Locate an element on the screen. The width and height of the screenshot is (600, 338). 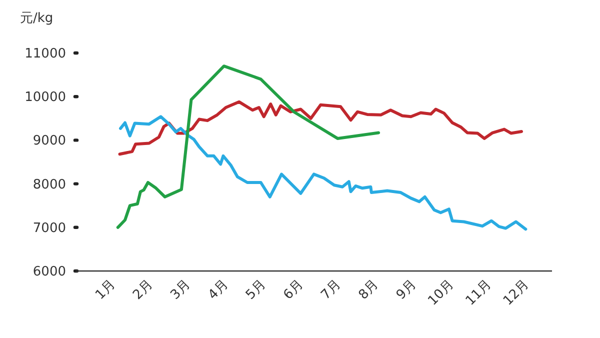
y-tick-label: 9000 is located at coordinates (49, 141).